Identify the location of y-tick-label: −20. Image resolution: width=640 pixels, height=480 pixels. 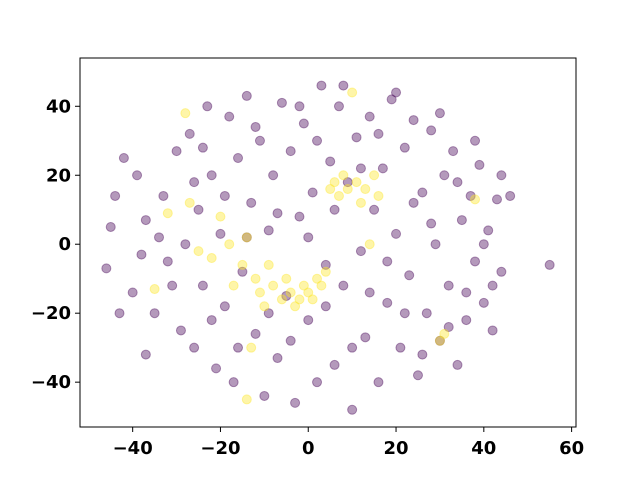
(51, 313).